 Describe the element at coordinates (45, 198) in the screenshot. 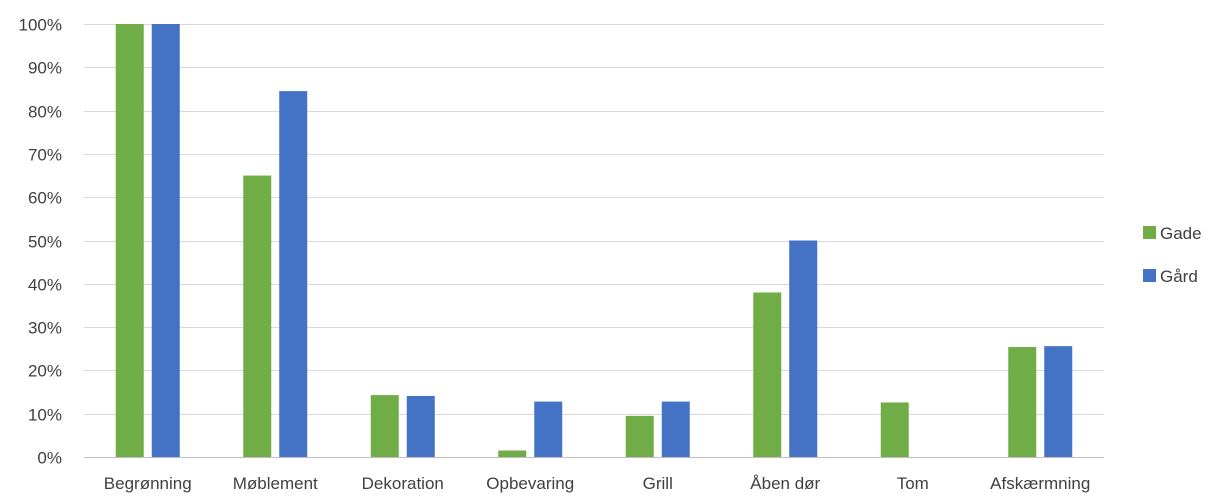

I see `y-tick-label: 60%` at that location.